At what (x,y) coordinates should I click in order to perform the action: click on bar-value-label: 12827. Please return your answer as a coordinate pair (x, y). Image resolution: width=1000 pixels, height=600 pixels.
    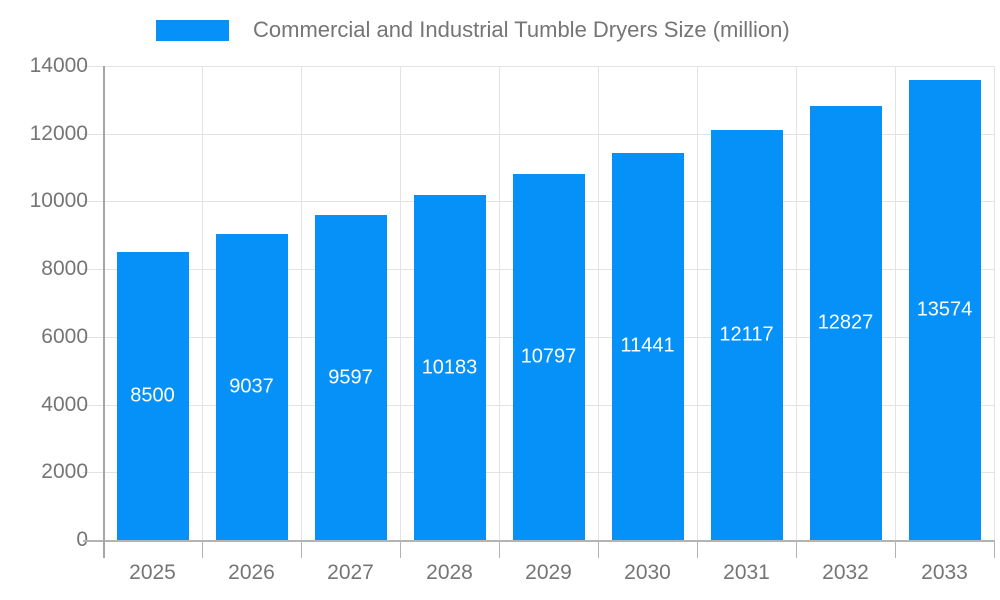
    Looking at the image, I should click on (845, 322).